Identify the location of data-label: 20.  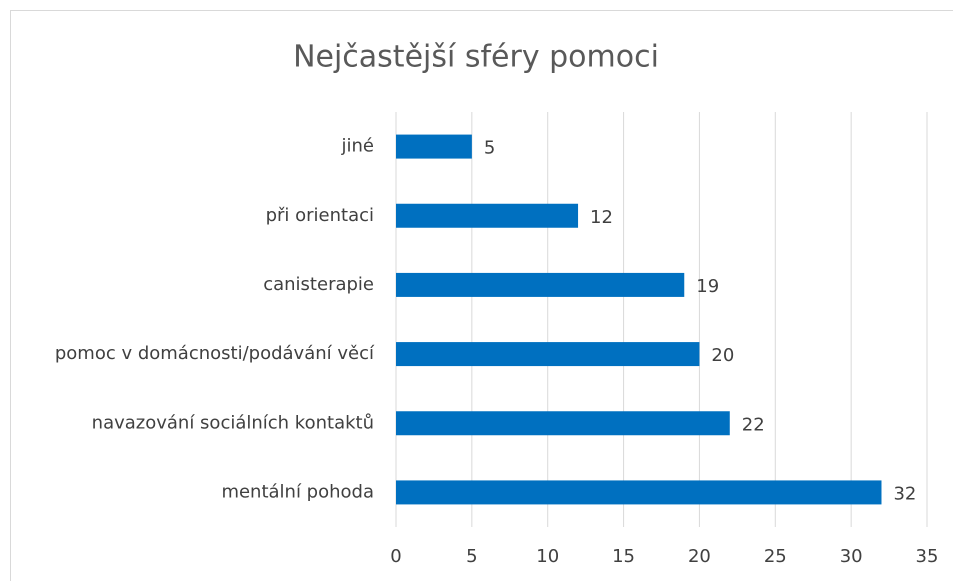
(722, 355).